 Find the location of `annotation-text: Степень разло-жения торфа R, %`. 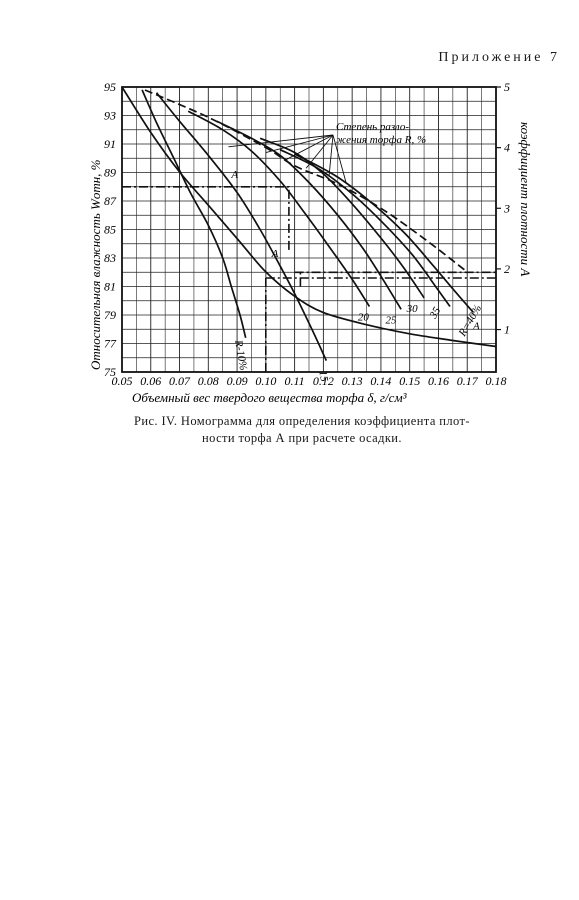

annotation-text: Степень разло-жения торфа R, % is located at coordinates (381, 133).